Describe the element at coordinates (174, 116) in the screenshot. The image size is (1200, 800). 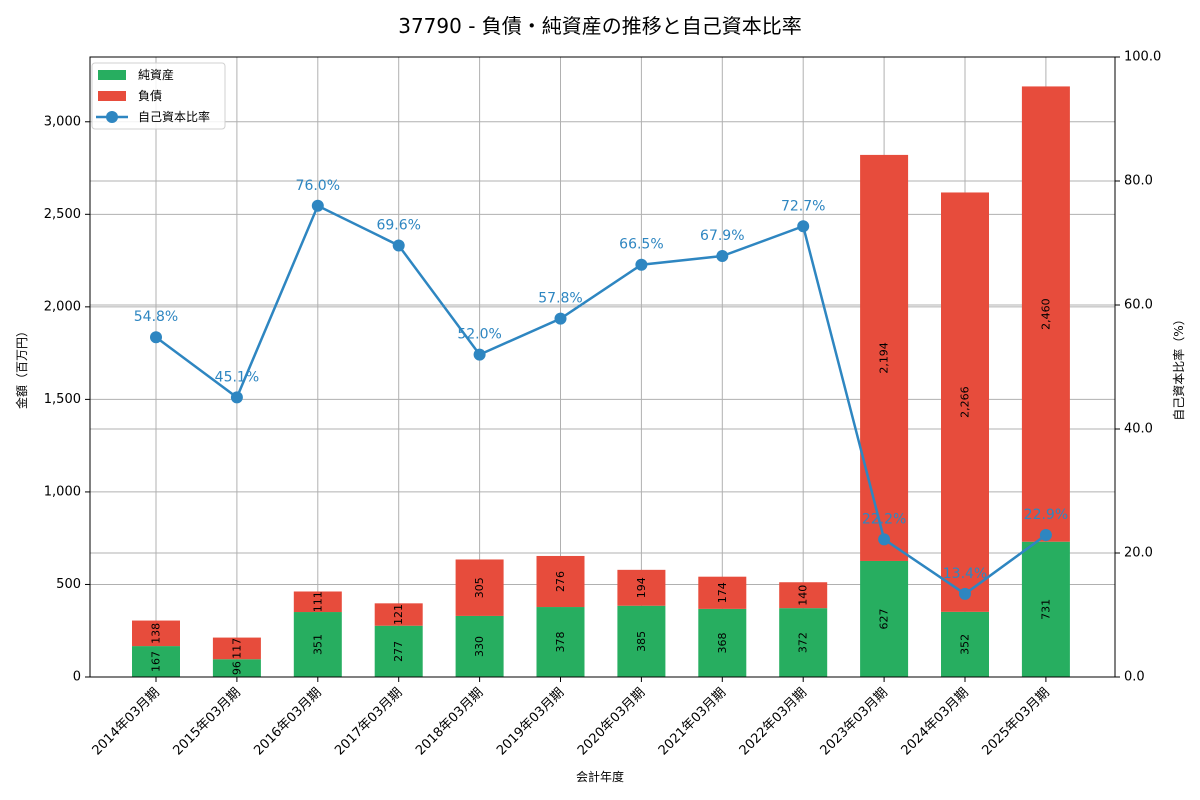
I see `legend-label: 自己資本比率` at that location.